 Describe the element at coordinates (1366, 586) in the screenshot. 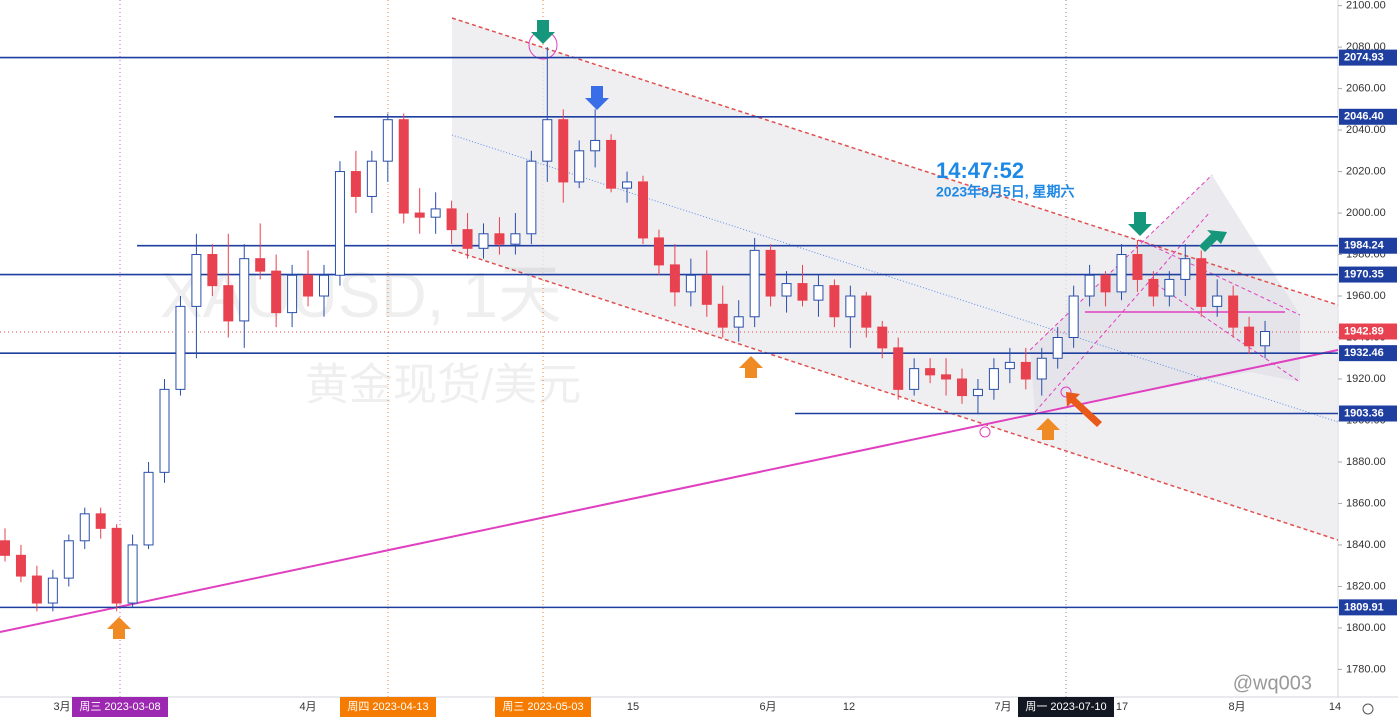

I see `y-tick-label: 1820.00` at that location.